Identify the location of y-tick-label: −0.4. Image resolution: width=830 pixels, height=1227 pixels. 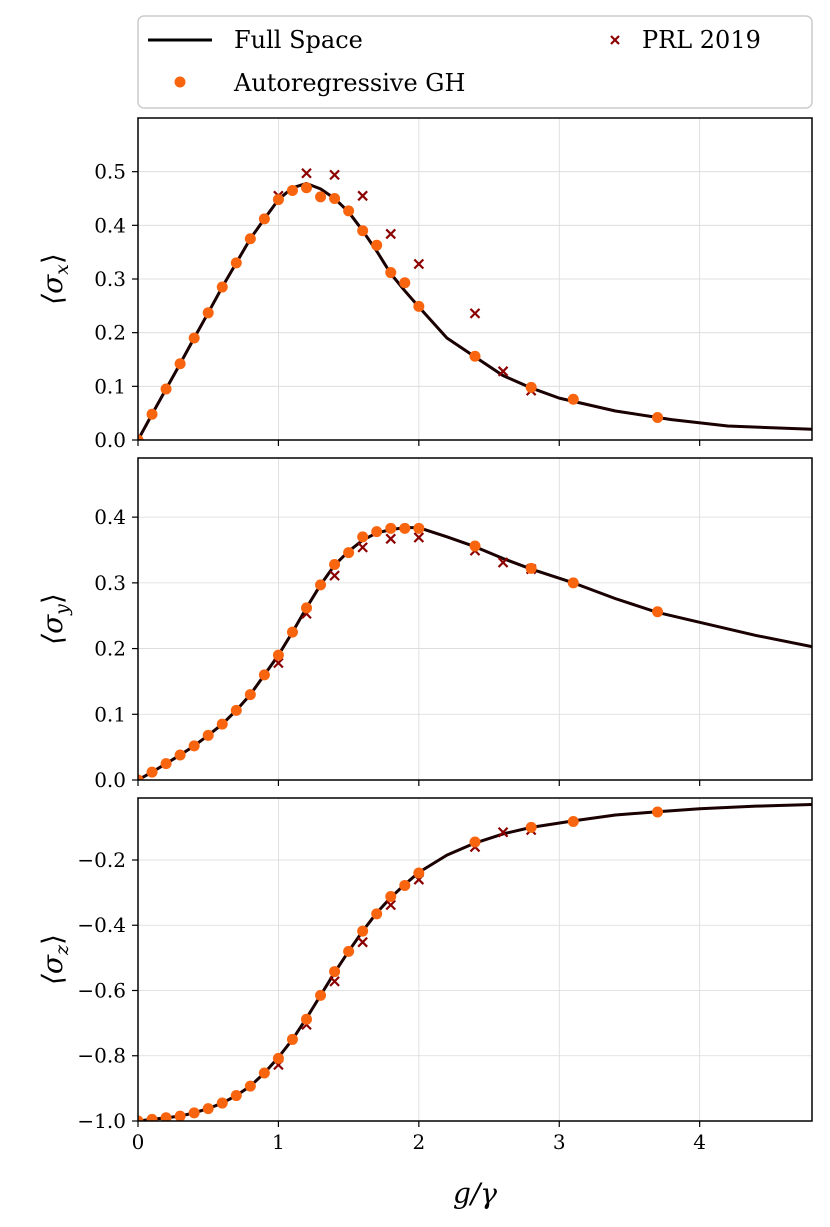
(101, 925).